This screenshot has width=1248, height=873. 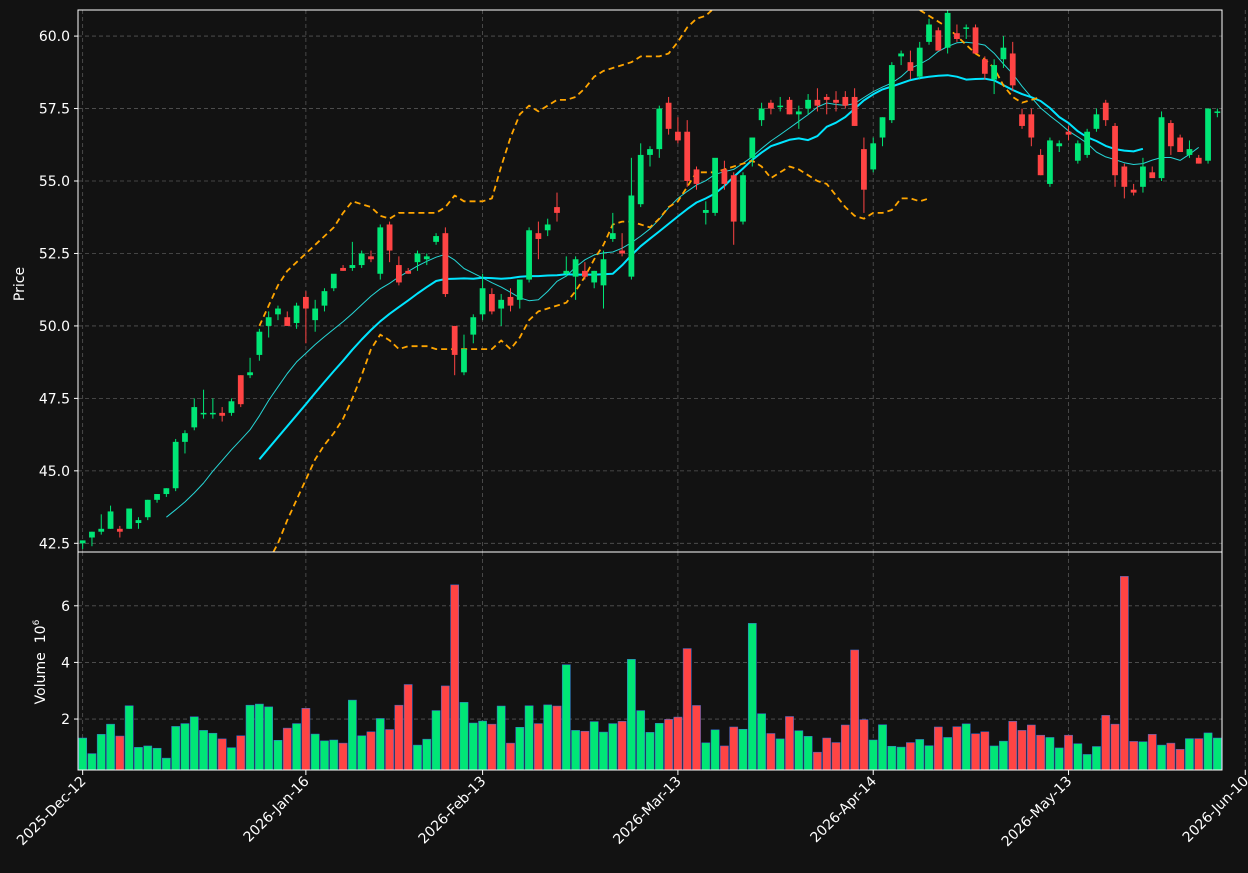 I want to click on volume-axis-label-text: Volume, so click(x=41, y=678).